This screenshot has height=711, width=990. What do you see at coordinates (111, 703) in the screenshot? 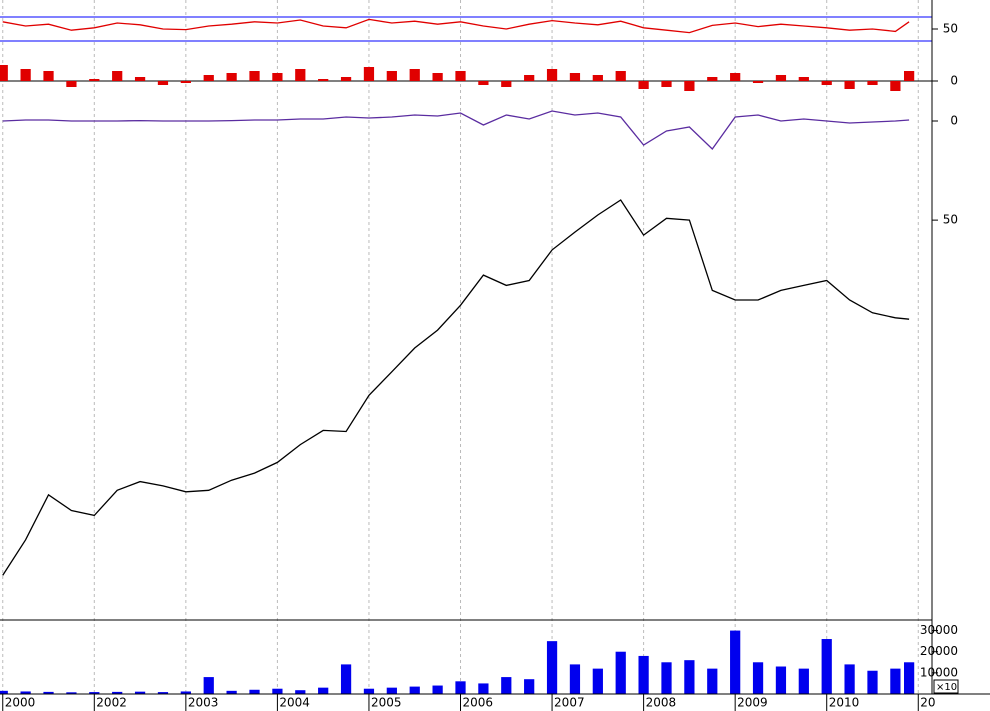
I see `x-tick-label: 2002` at bounding box center [111, 703].